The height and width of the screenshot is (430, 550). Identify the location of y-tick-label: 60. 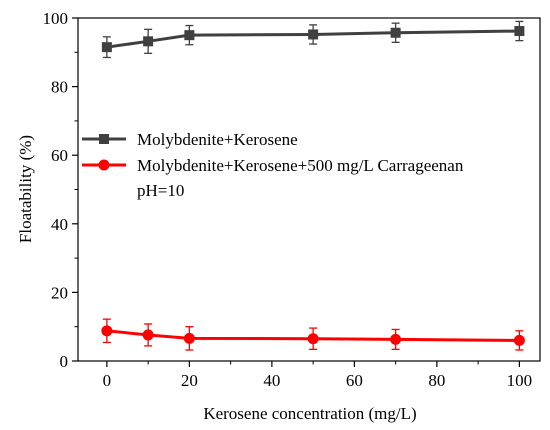
(59, 155).